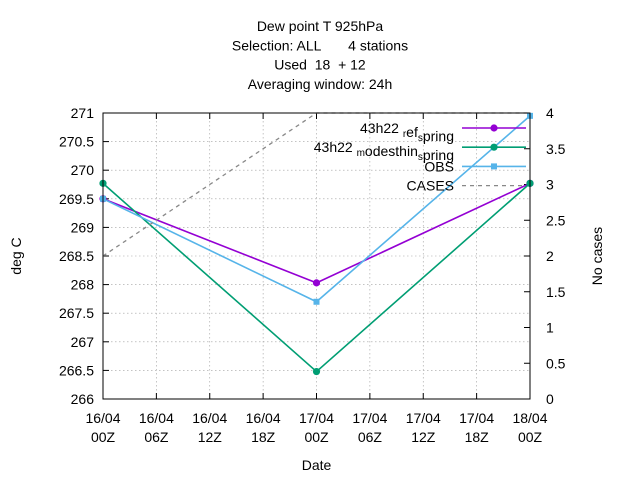 This screenshot has width=640, height=480. What do you see at coordinates (556, 220) in the screenshot?
I see `y2-tick-label: 2.5` at bounding box center [556, 220].